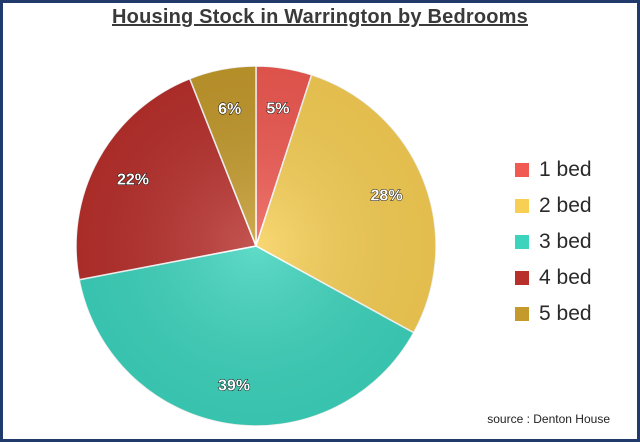 The width and height of the screenshot is (640, 442). What do you see at coordinates (387, 195) in the screenshot?
I see `data-label-2-bed: 28%` at bounding box center [387, 195].